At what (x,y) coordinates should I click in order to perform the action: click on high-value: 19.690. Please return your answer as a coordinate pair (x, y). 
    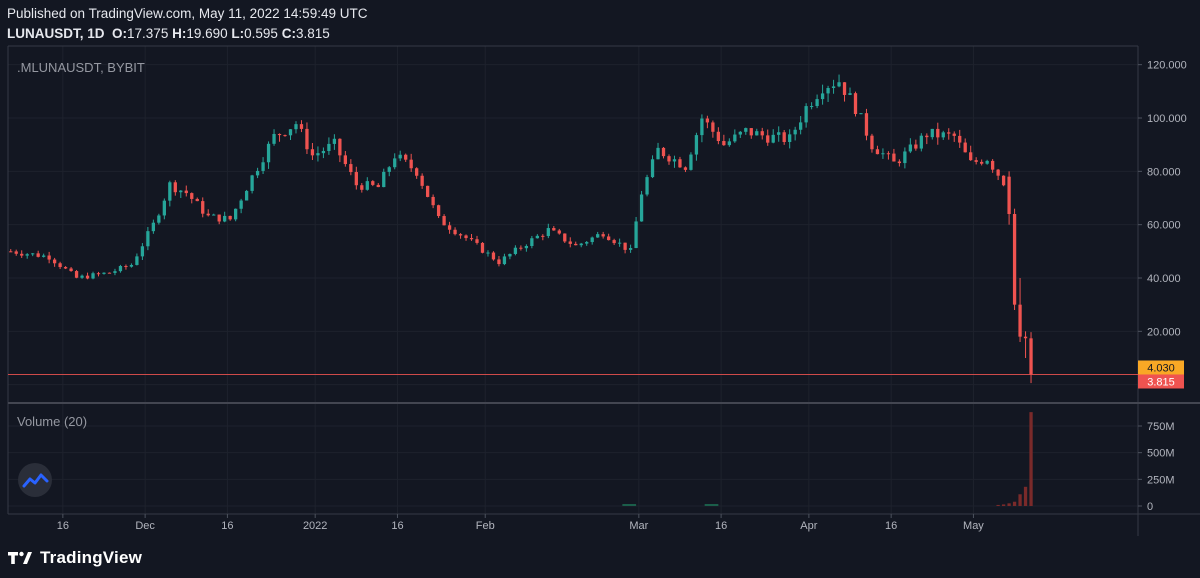
    Looking at the image, I should click on (207, 33).